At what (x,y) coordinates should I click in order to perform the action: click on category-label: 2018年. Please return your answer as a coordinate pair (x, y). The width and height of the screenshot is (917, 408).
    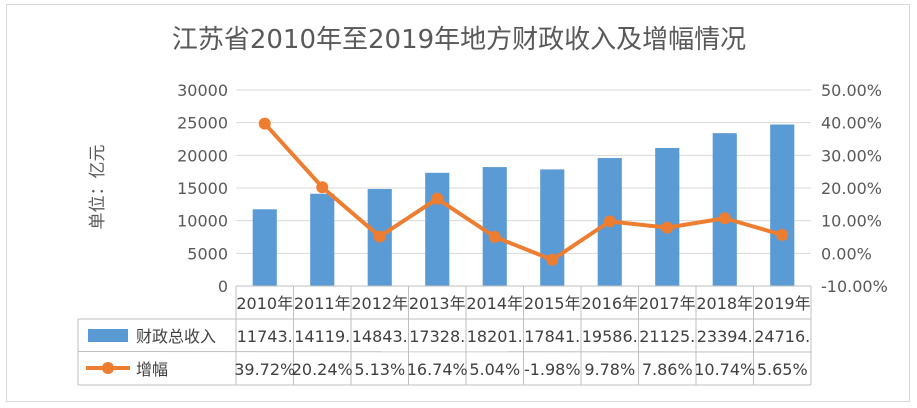
    Looking at the image, I should click on (724, 303).